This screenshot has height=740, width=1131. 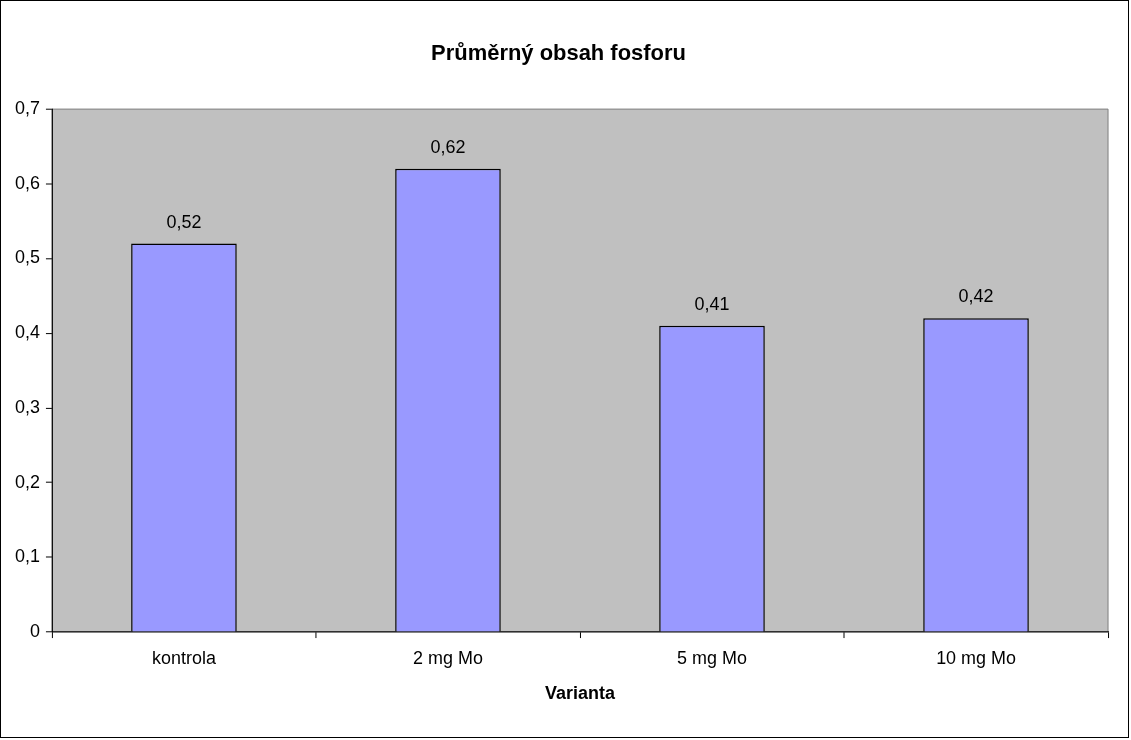 I want to click on data-label: 0,42, so click(x=976, y=296).